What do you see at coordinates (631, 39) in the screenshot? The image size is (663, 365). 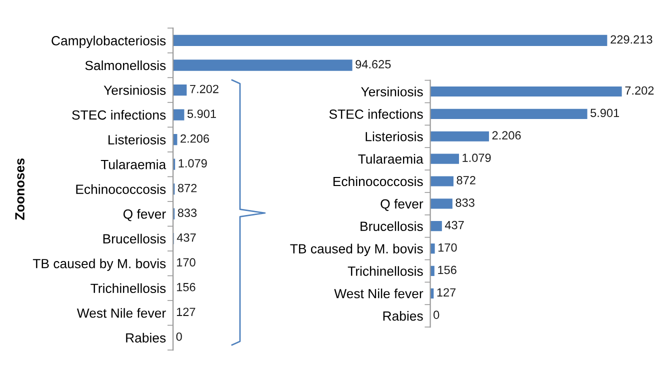 I see `data-label: 229.213` at bounding box center [631, 39].